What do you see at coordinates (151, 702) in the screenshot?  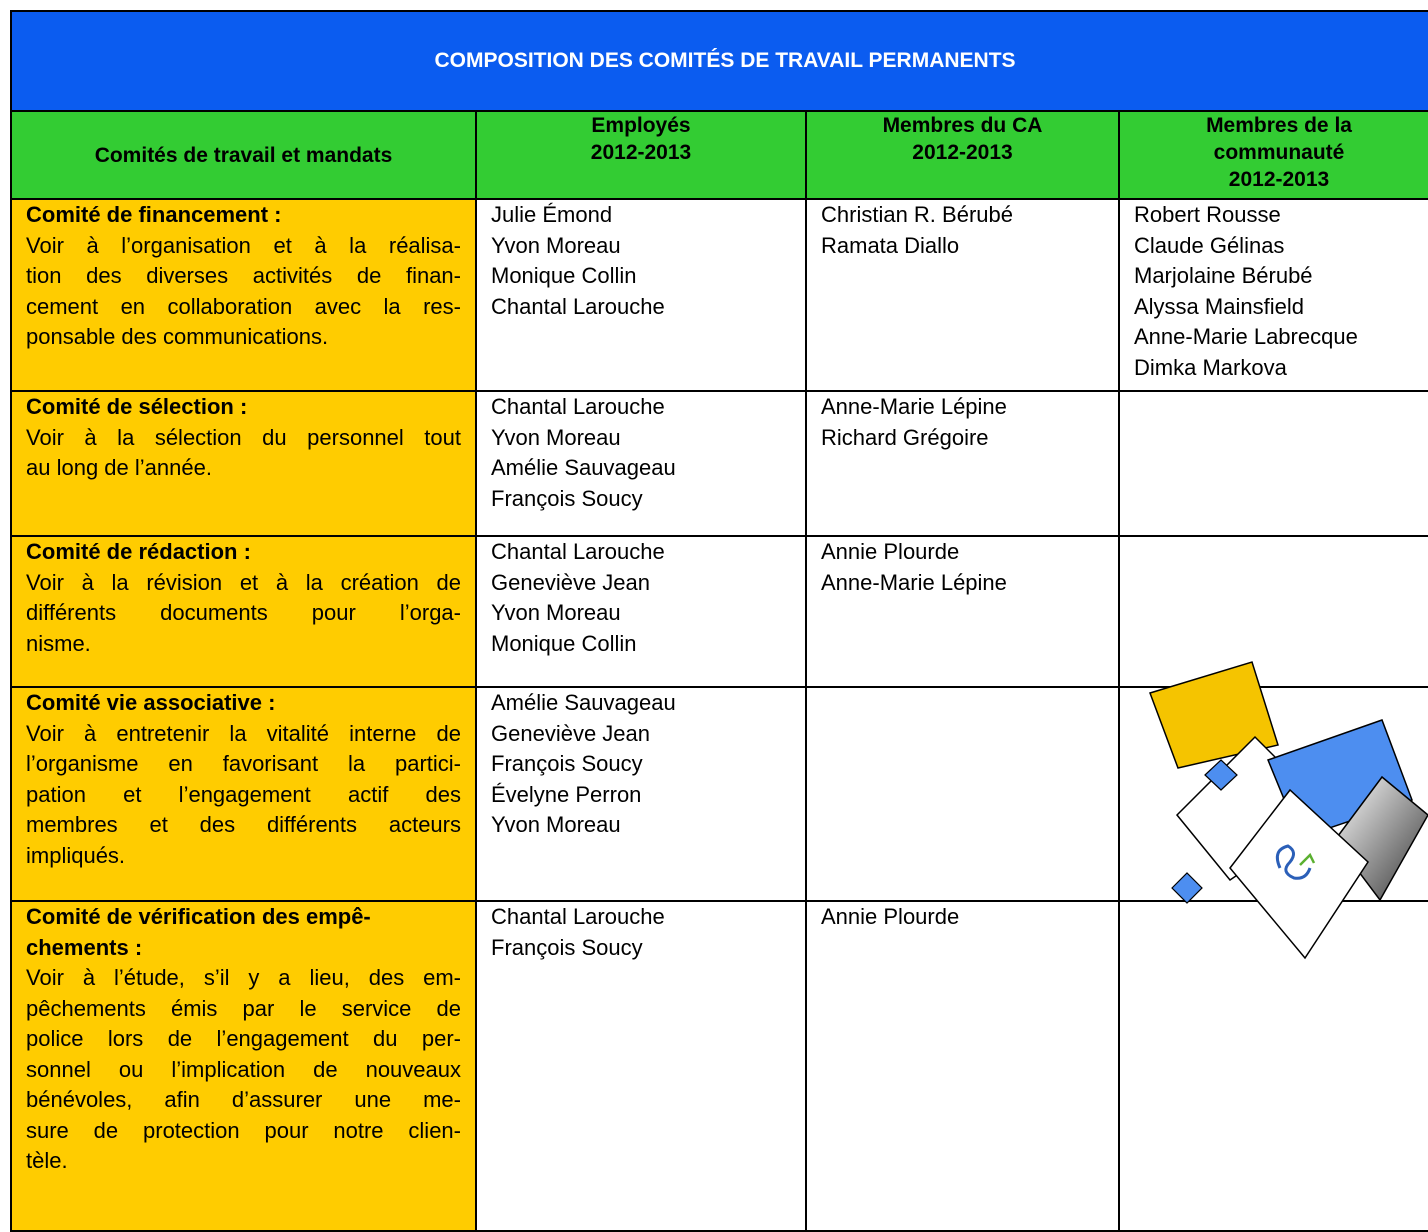 I see `committee-name: Comité vie associative :` at bounding box center [151, 702].